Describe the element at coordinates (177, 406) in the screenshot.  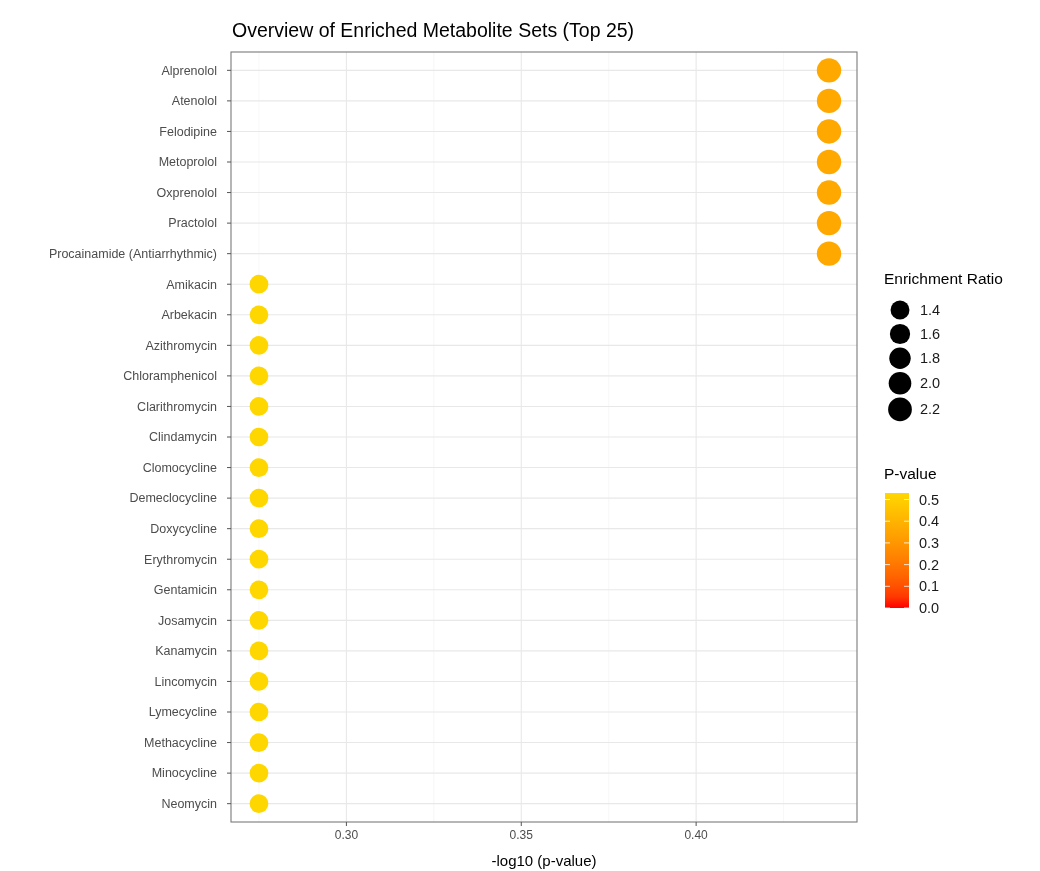
I see `y-tick-label: Clarithromycin` at that location.